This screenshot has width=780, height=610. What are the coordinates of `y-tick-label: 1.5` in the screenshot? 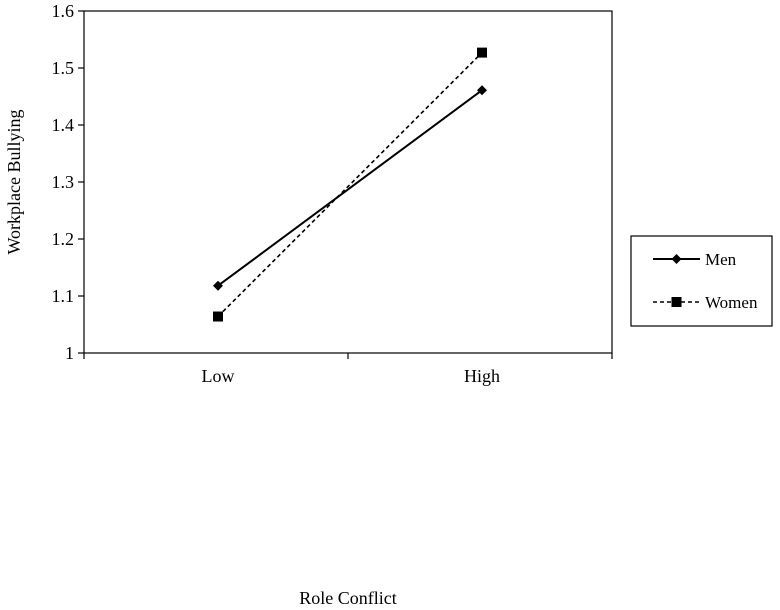 It's located at (63, 68).